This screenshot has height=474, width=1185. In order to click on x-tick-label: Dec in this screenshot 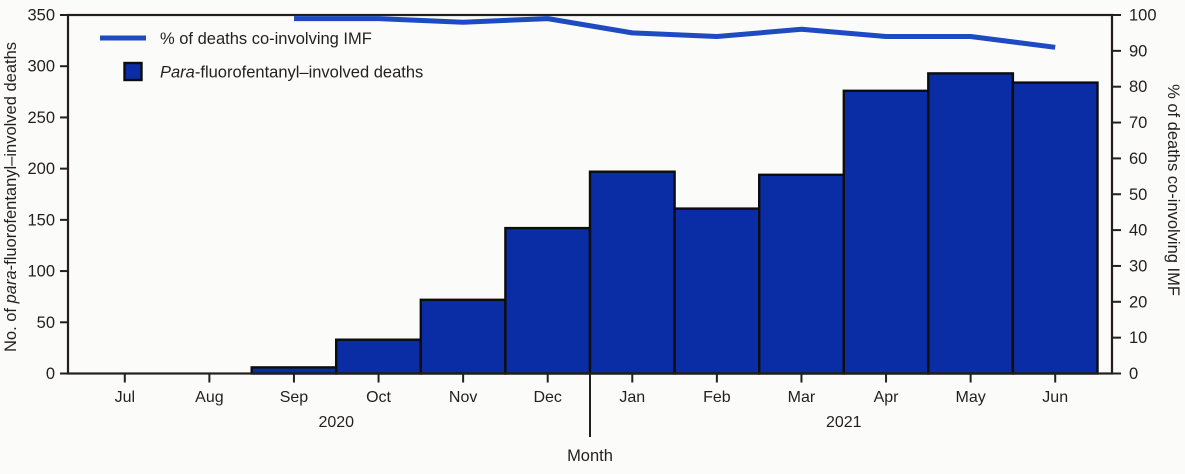, I will do `click(547, 397)`.